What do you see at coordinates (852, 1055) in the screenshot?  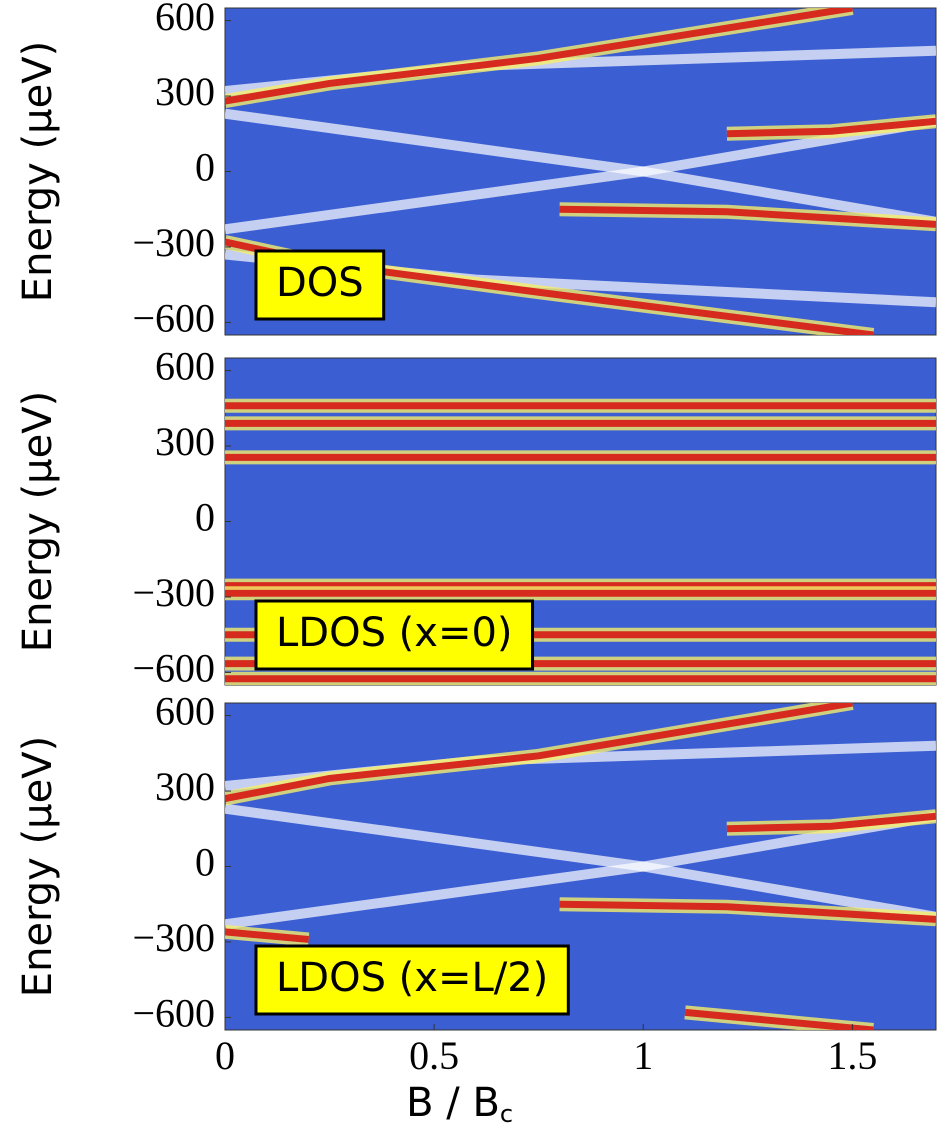 I see `x-tick-label: 1.5` at bounding box center [852, 1055].